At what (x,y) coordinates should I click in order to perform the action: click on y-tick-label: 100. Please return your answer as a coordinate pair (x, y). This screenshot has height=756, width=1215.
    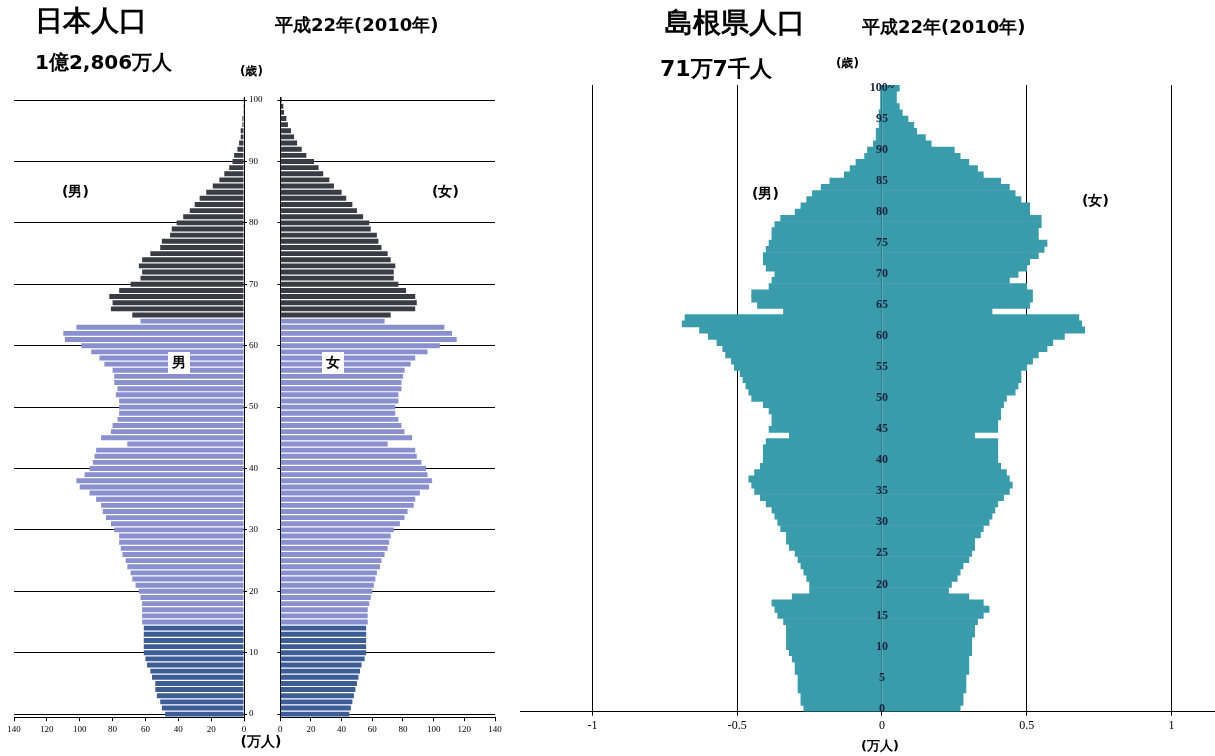
    Looking at the image, I should click on (256, 99).